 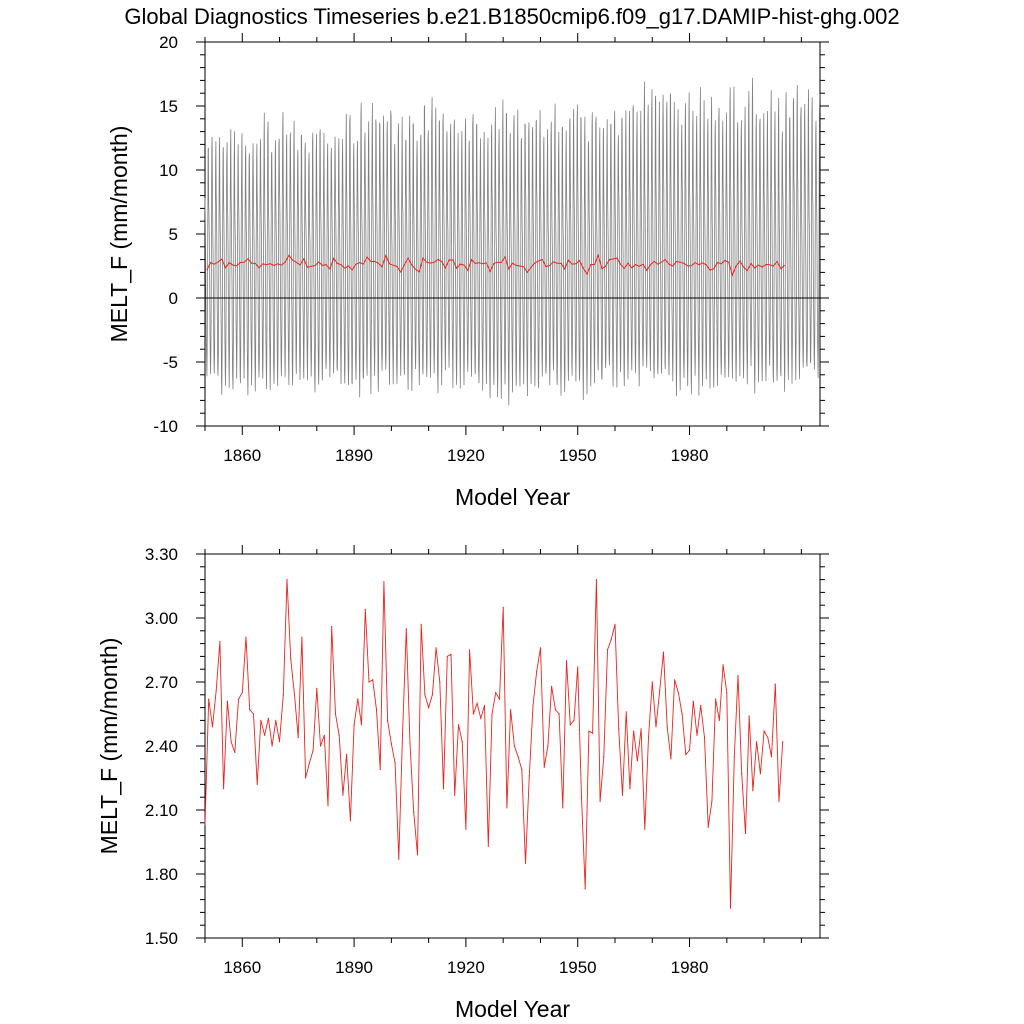 I want to click on x-tick-label: 1920, so click(x=466, y=967).